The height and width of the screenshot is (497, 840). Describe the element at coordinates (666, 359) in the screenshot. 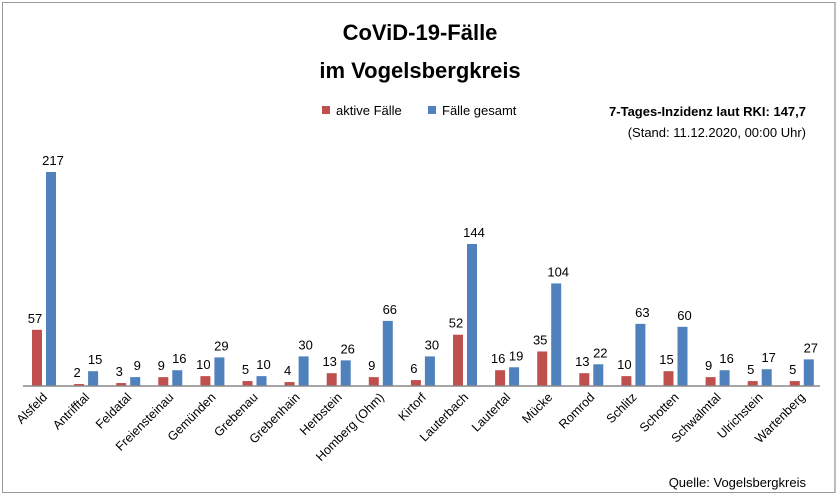

I see `data-label-active: 15` at that location.